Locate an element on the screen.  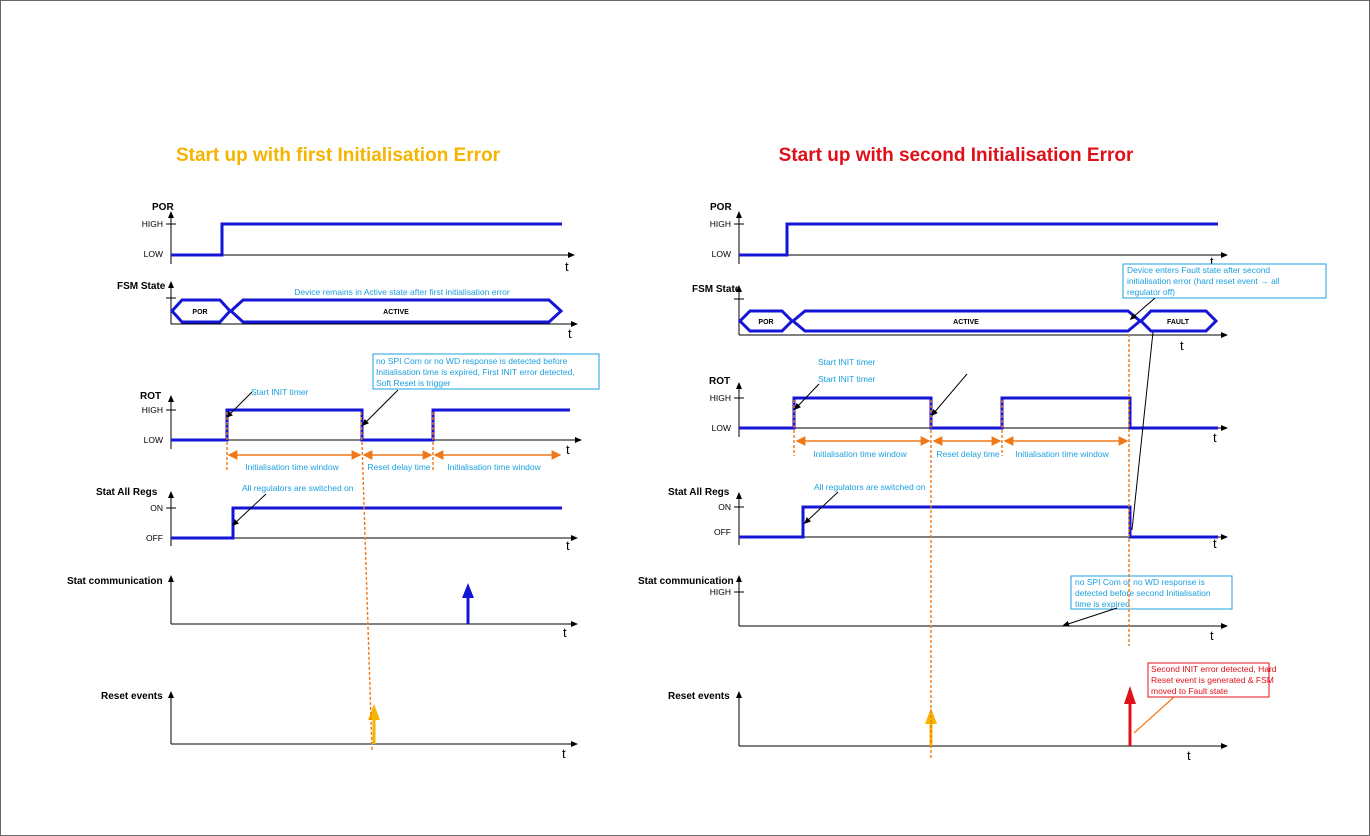
right-state-fault-label: FAULT is located at coordinates (1178, 322).